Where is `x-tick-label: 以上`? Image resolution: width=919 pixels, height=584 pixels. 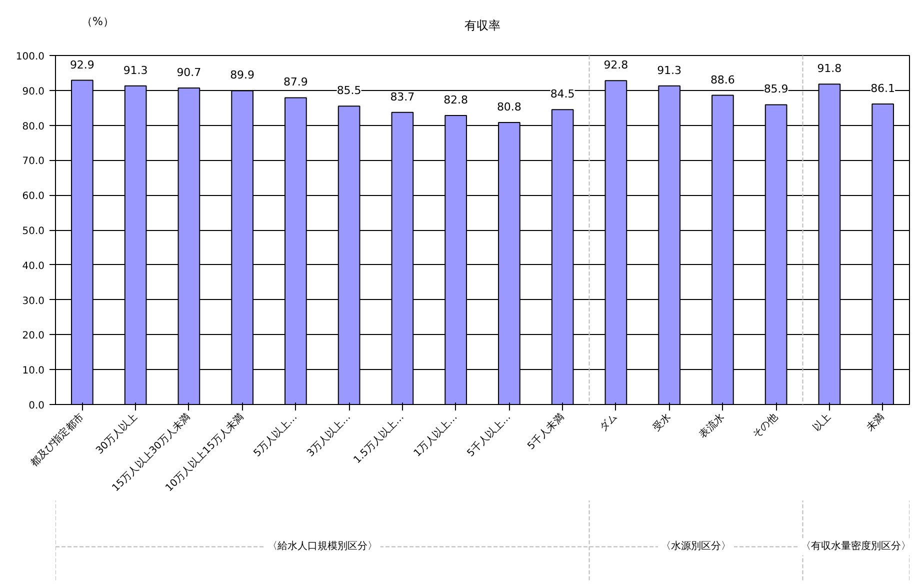
x-tick-label: 以上 is located at coordinates (822, 422).